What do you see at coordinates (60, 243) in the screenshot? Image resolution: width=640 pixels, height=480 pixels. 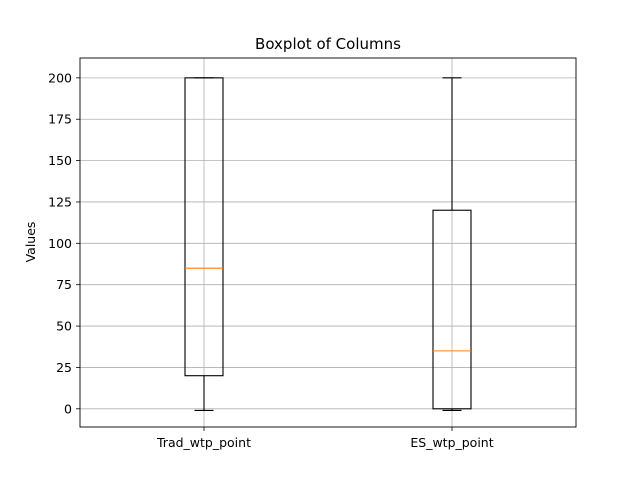 I see `y-tick-label: 100` at bounding box center [60, 243].